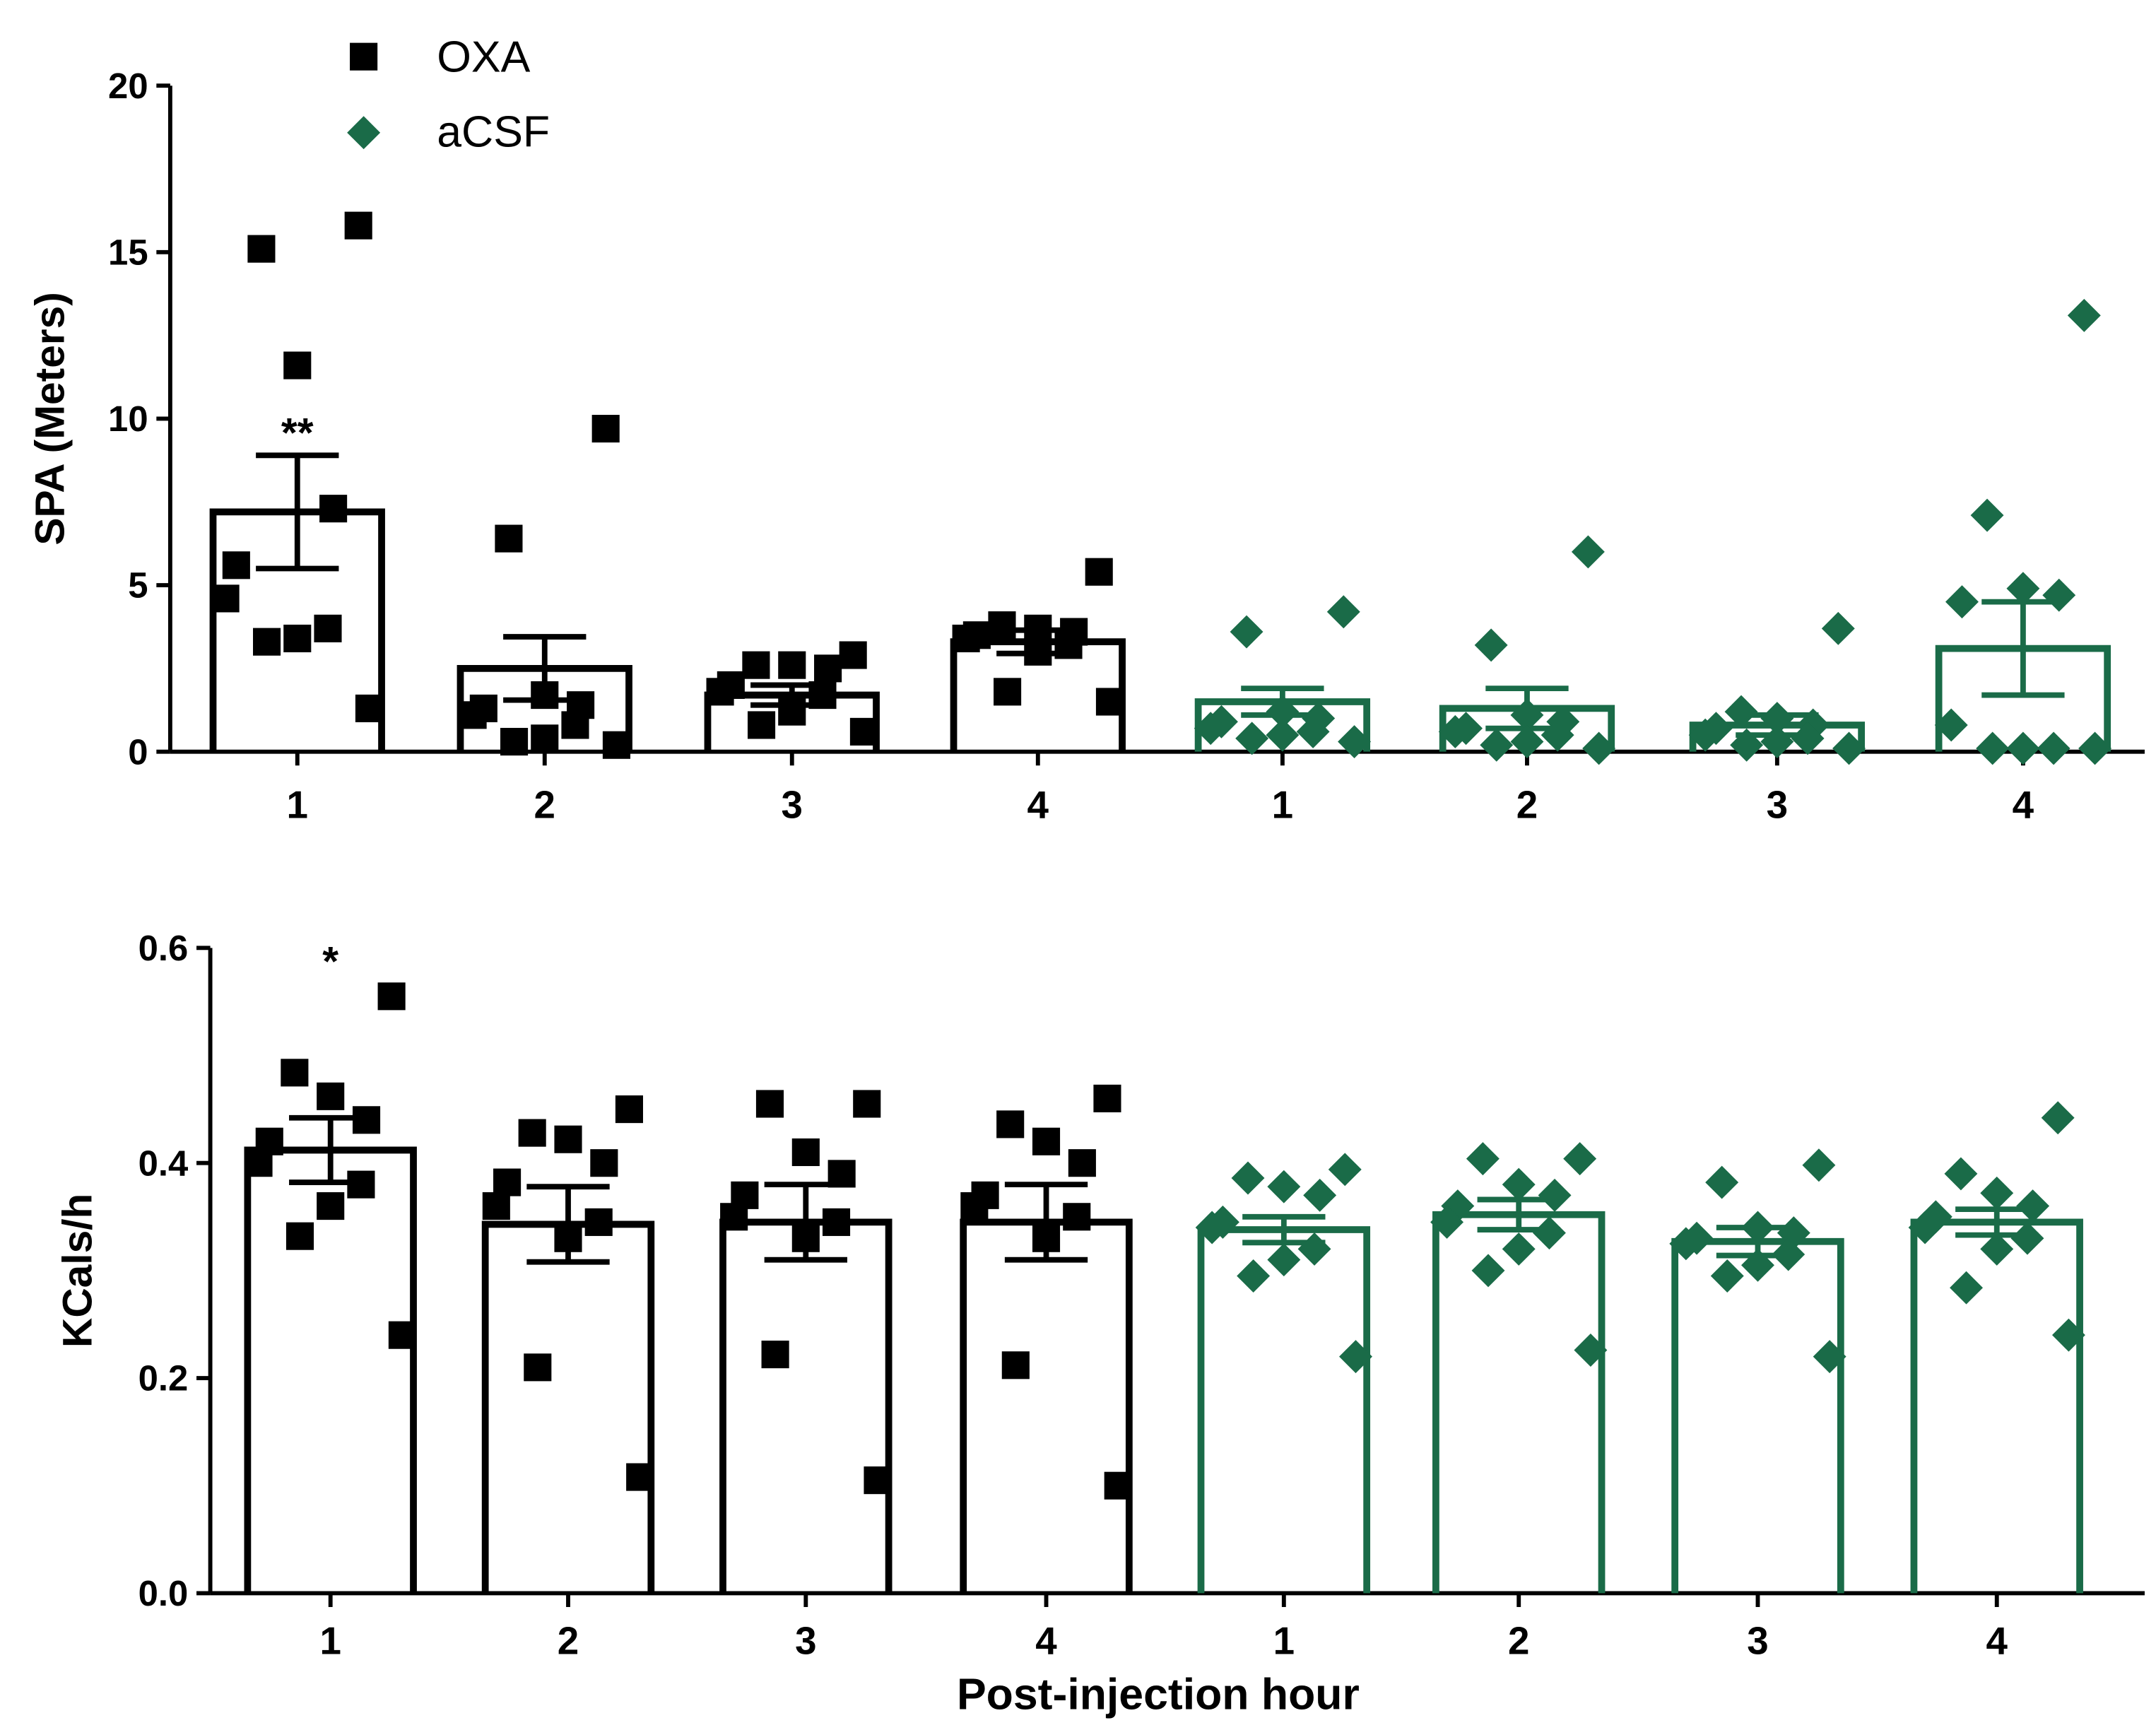 The height and width of the screenshot is (1730, 2156). What do you see at coordinates (483, 57) in the screenshot?
I see `legend-label-oxa: OXA` at bounding box center [483, 57].